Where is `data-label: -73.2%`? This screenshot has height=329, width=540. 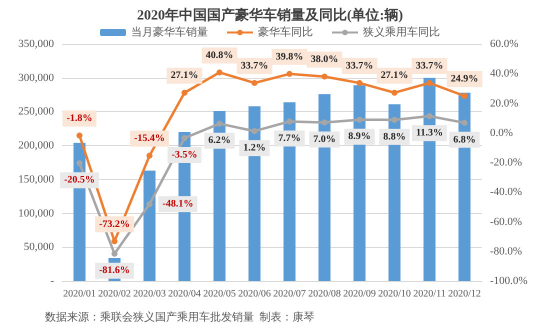
data-label: -73.2% is located at coordinates (114, 224).